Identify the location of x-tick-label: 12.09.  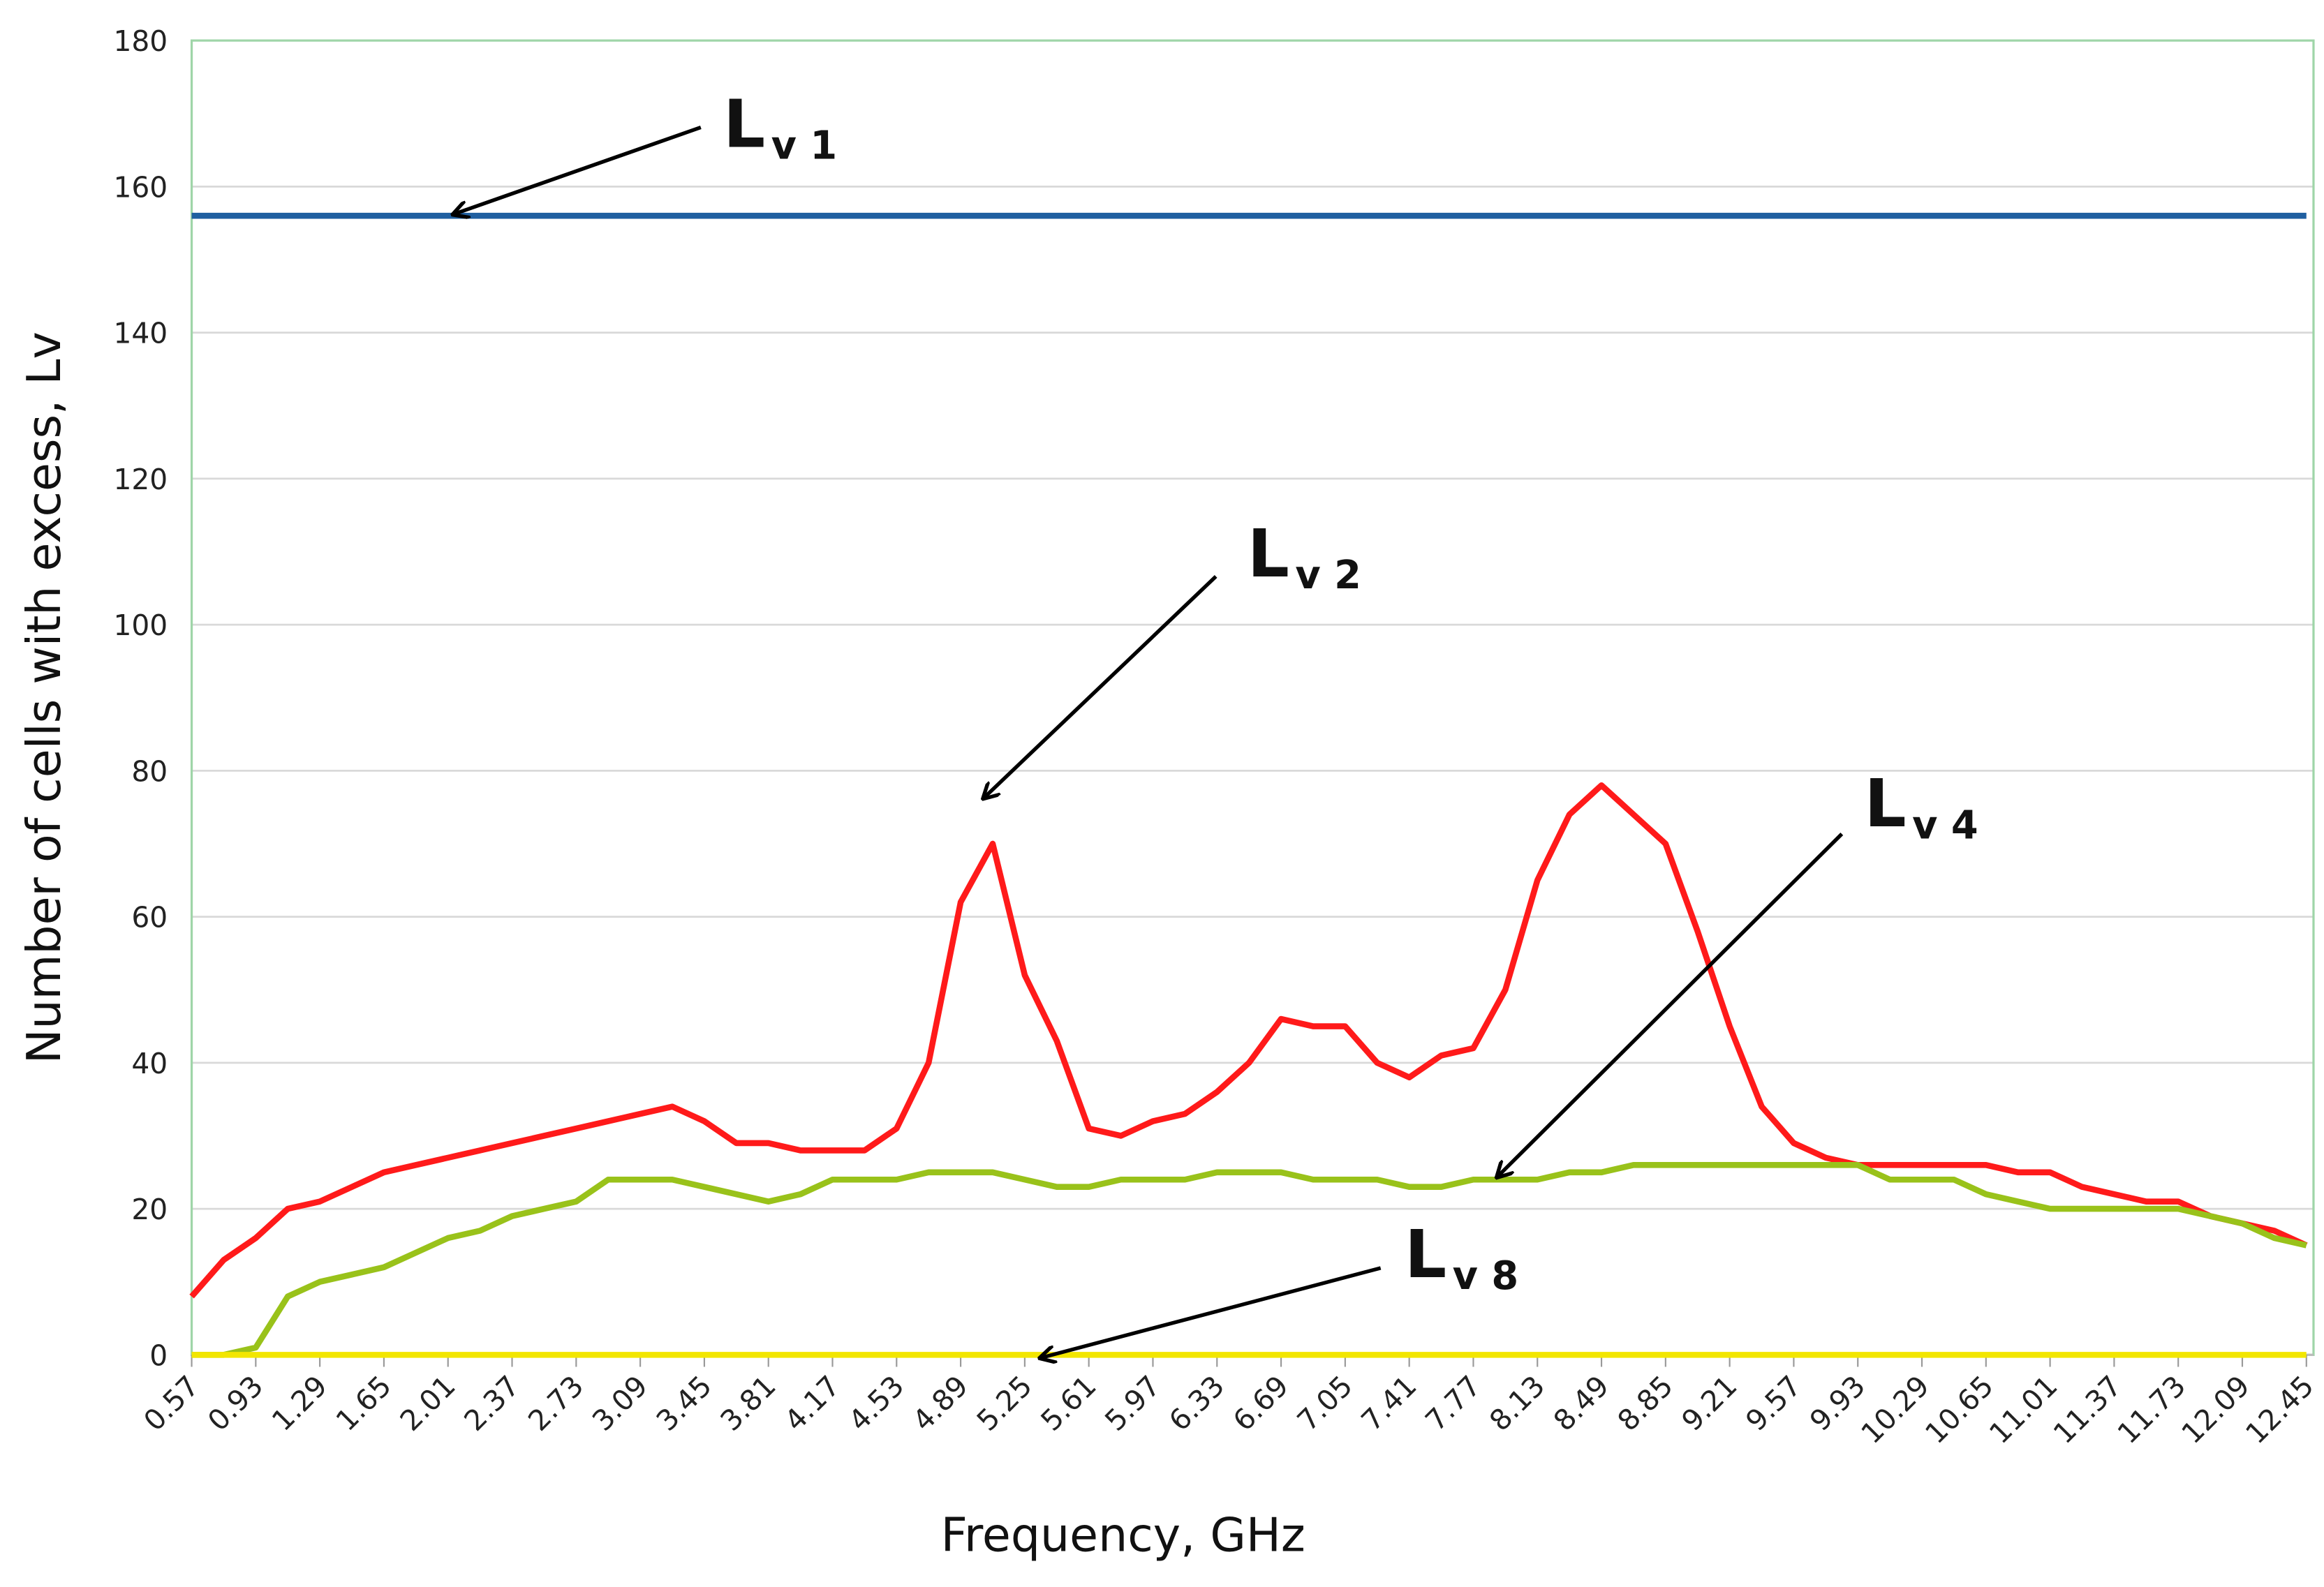
(2215, 1409).